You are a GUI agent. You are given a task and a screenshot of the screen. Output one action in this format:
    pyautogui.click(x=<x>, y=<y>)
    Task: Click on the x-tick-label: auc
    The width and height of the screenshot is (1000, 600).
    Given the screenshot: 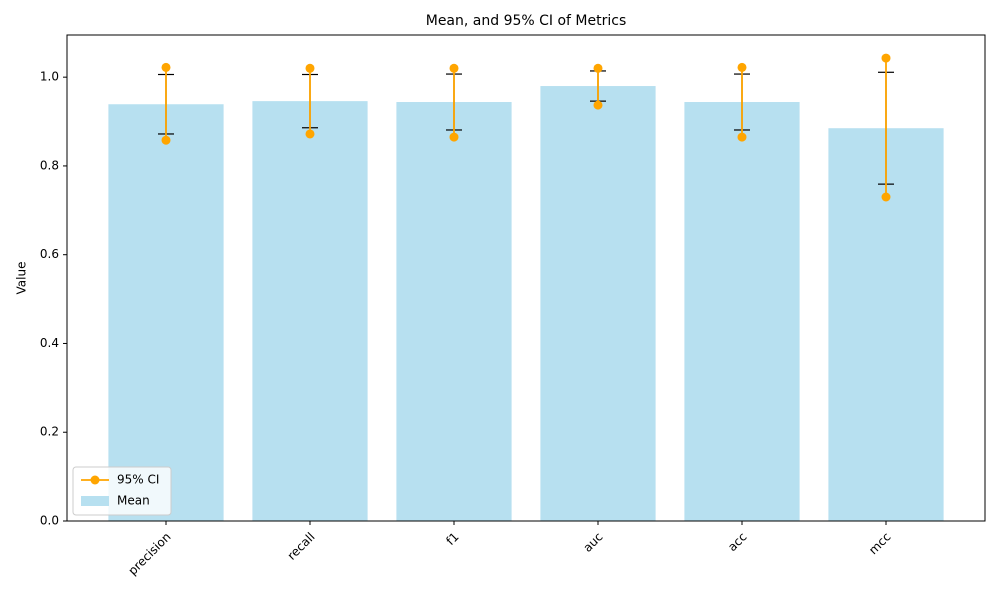 What is the action you would take?
    pyautogui.click(x=592, y=542)
    